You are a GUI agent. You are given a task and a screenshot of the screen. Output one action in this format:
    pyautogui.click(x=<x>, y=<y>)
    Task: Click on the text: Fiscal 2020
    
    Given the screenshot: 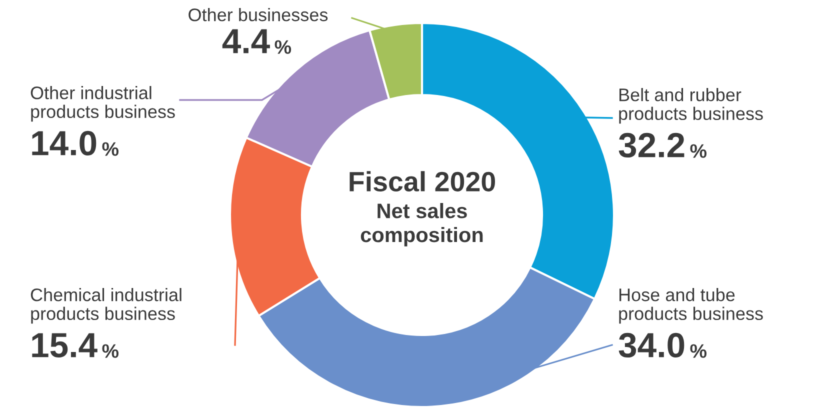 What is the action you would take?
    pyautogui.click(x=422, y=181)
    